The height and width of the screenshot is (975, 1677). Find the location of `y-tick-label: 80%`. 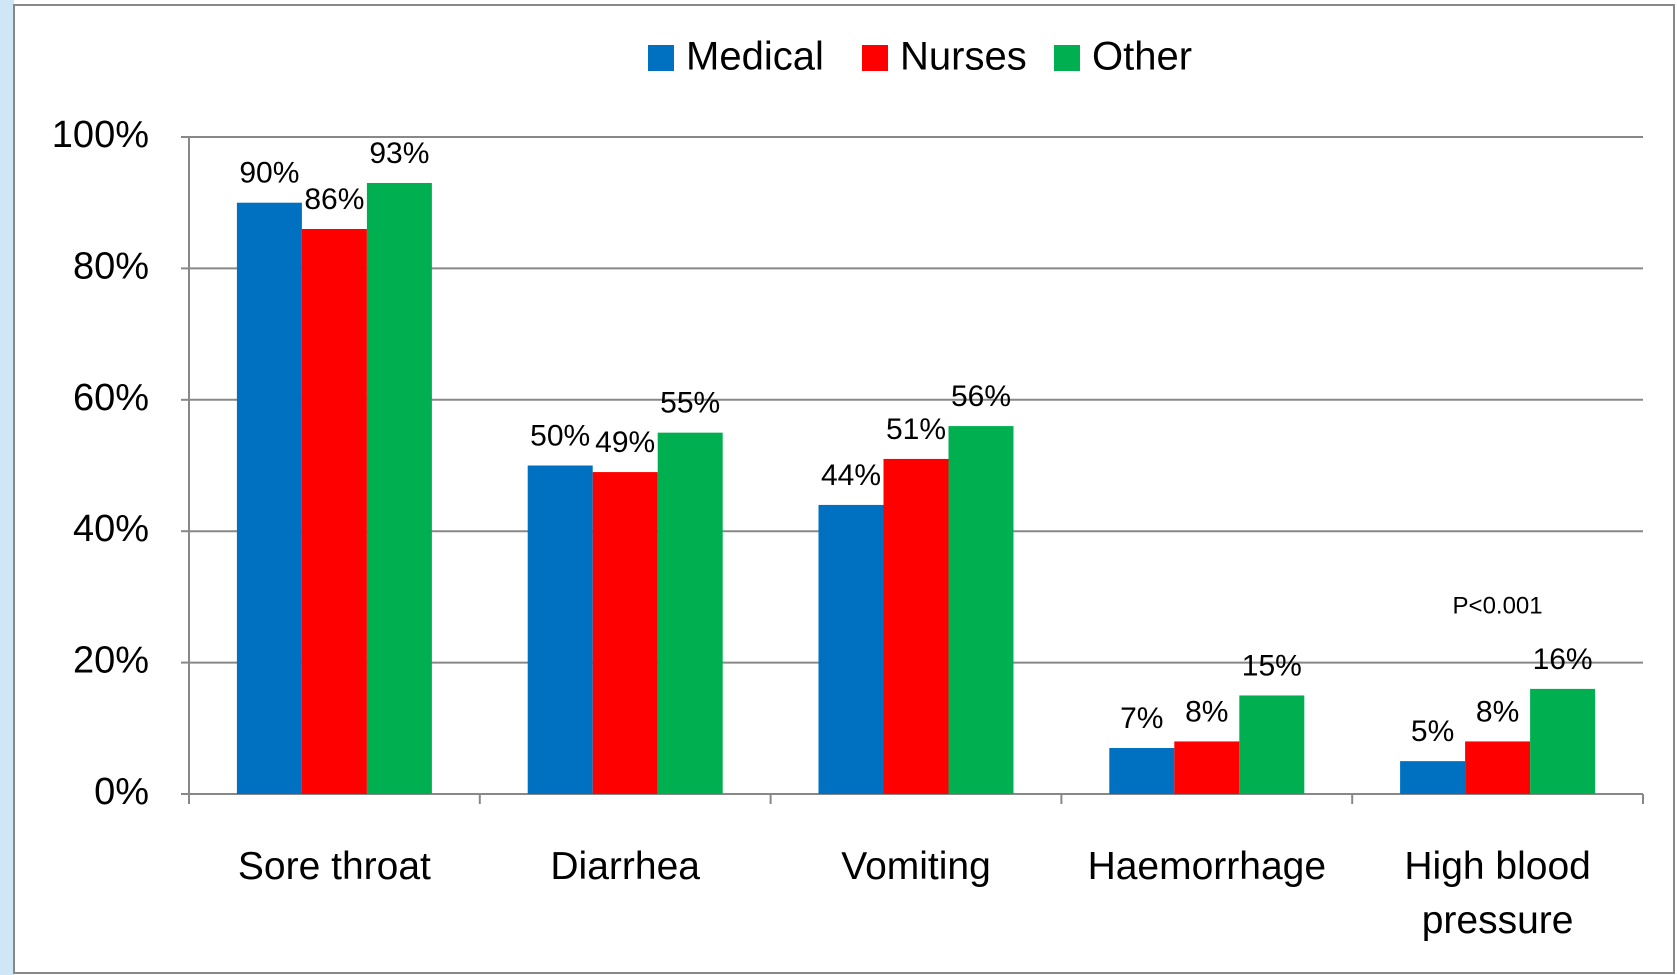

y-tick-label: 80% is located at coordinates (111, 266).